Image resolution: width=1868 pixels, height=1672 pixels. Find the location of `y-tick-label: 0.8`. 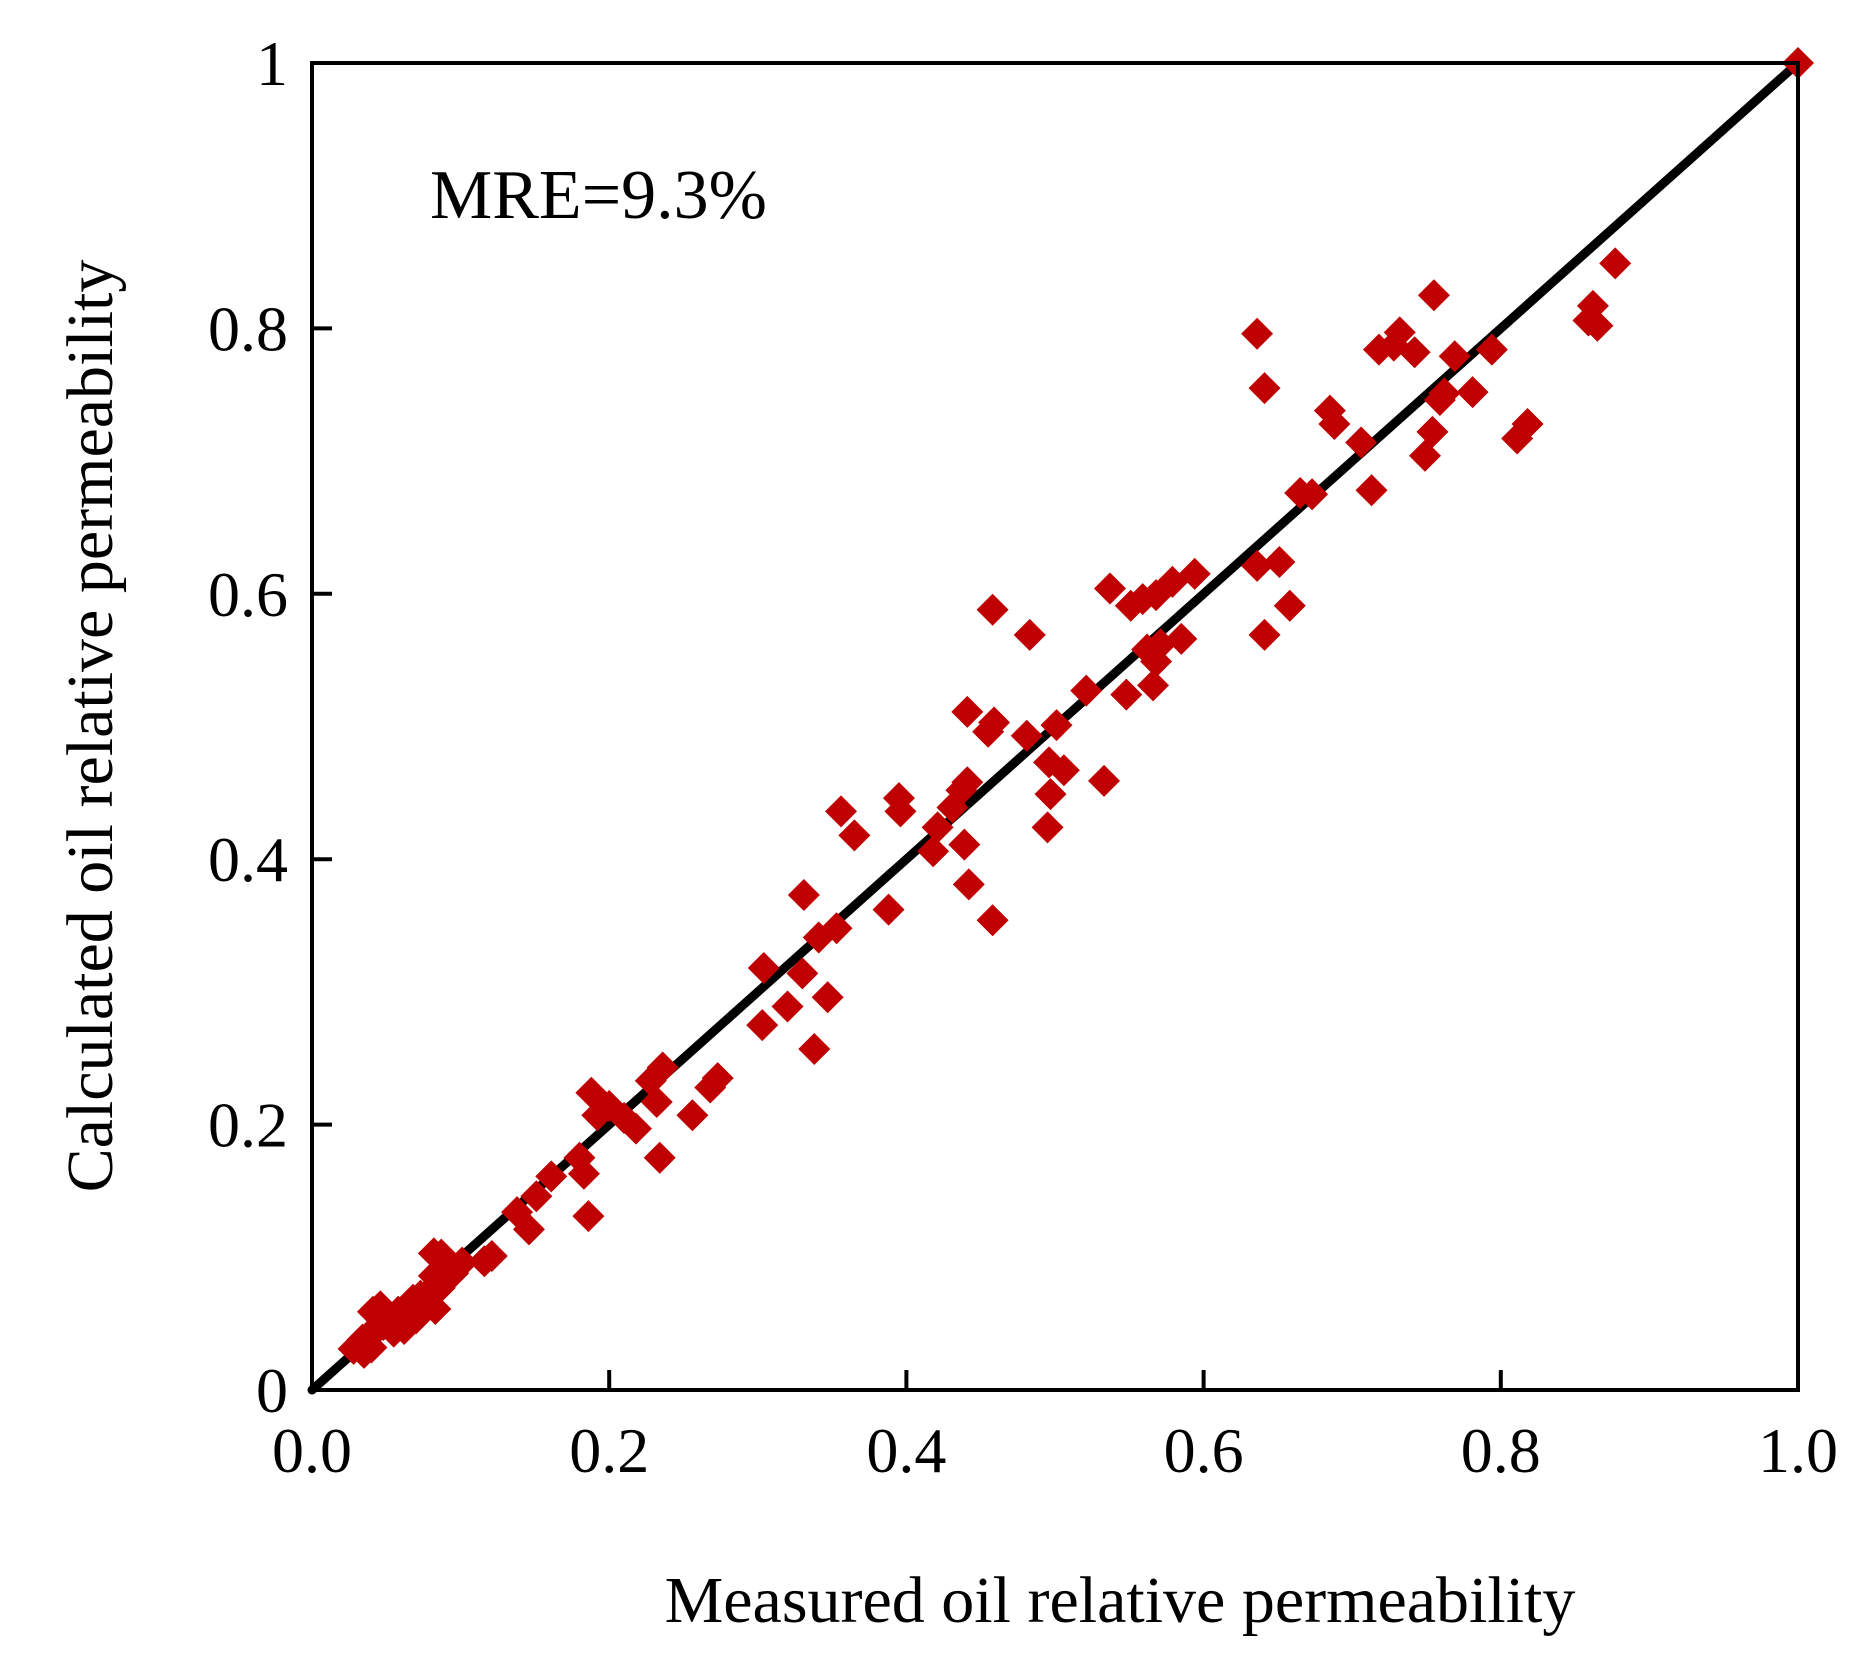

y-tick-label: 0.8 is located at coordinates (248, 328).